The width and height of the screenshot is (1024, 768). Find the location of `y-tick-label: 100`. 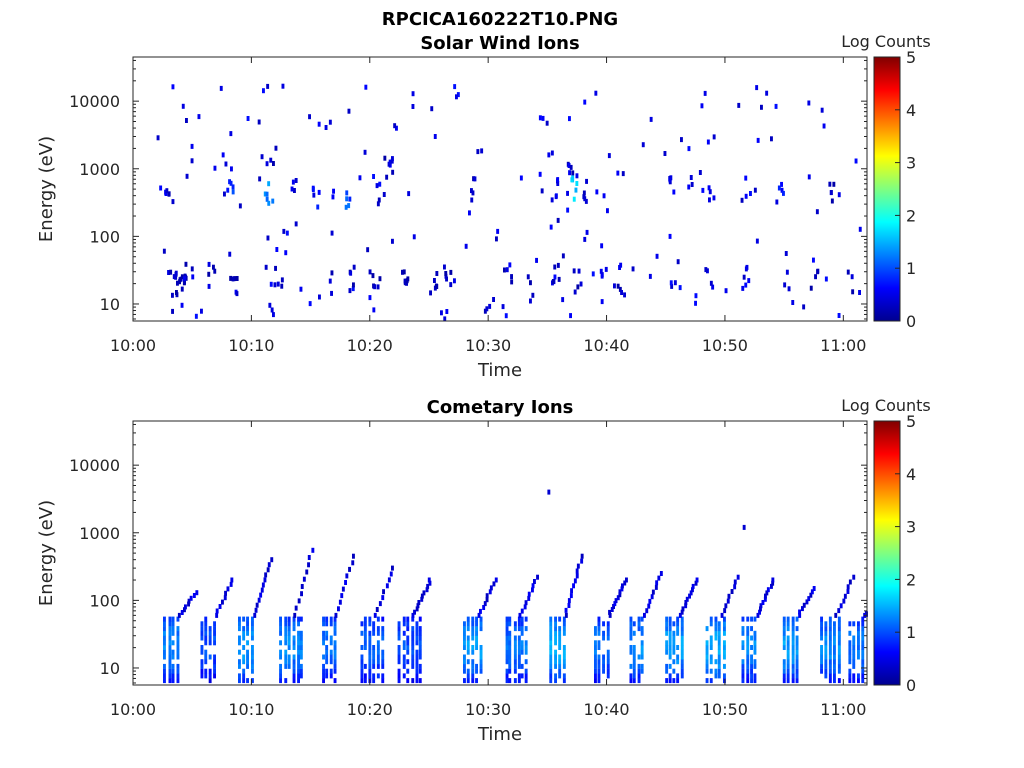

y-tick-label: 100 is located at coordinates (104, 600).